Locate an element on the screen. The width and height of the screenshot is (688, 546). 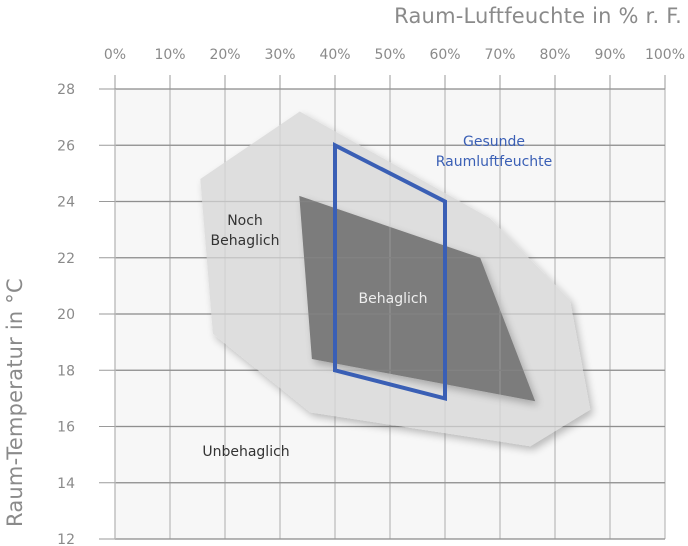
label-raumluftfeuchte: Raumluftfeuchte is located at coordinates (494, 162).